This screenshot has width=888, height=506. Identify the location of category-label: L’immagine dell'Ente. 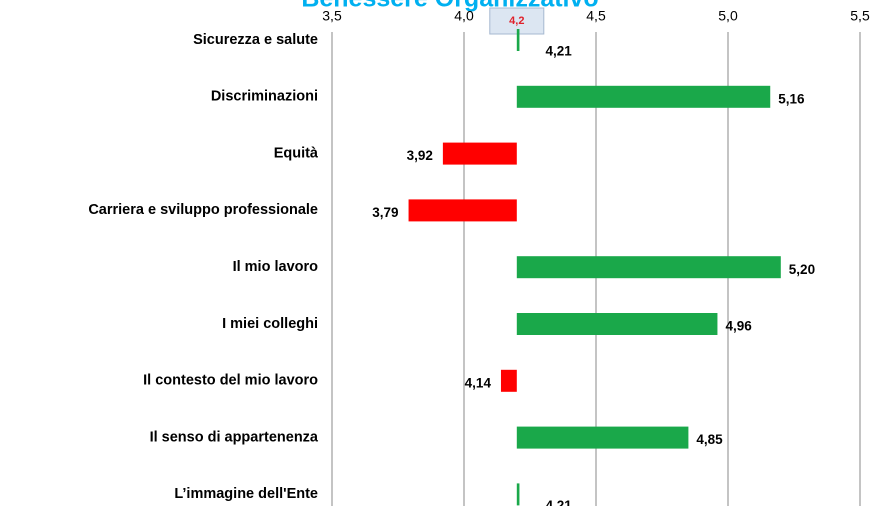
(246, 494).